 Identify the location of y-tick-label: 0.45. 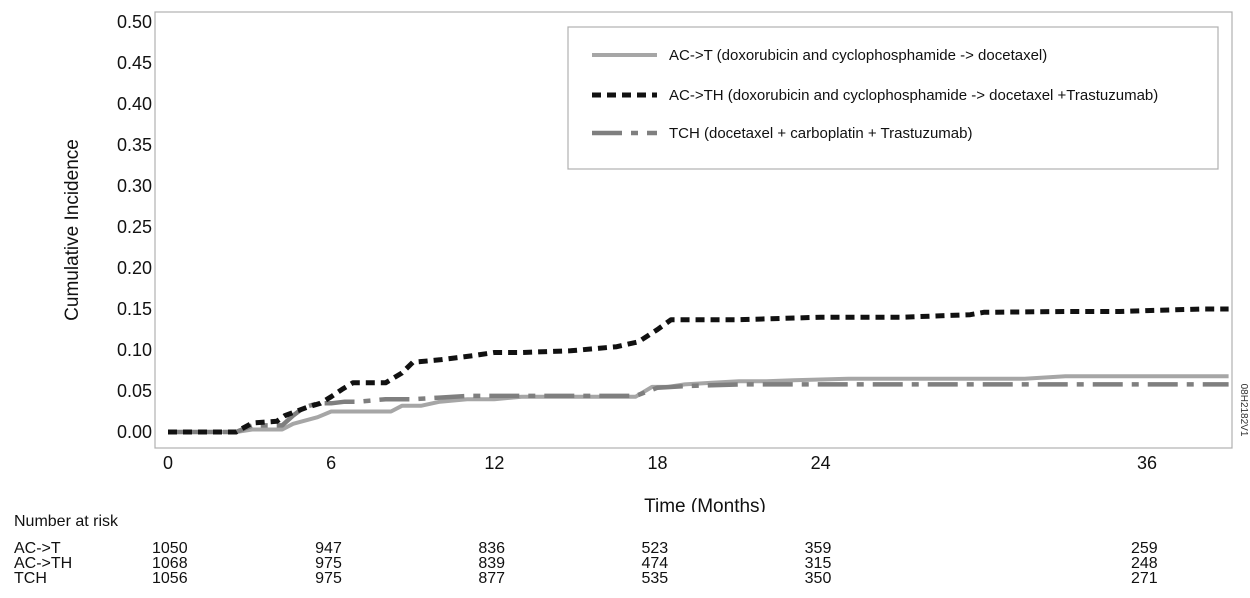
(134, 63).